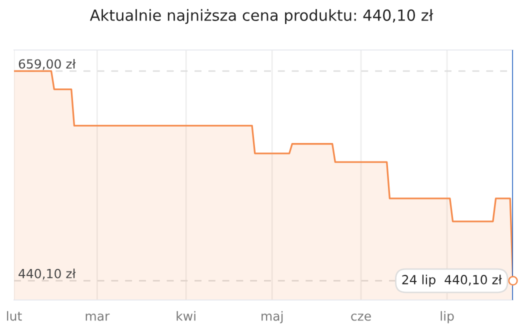 This screenshot has width=523, height=331. I want to click on x-tick-label: cze, so click(361, 317).